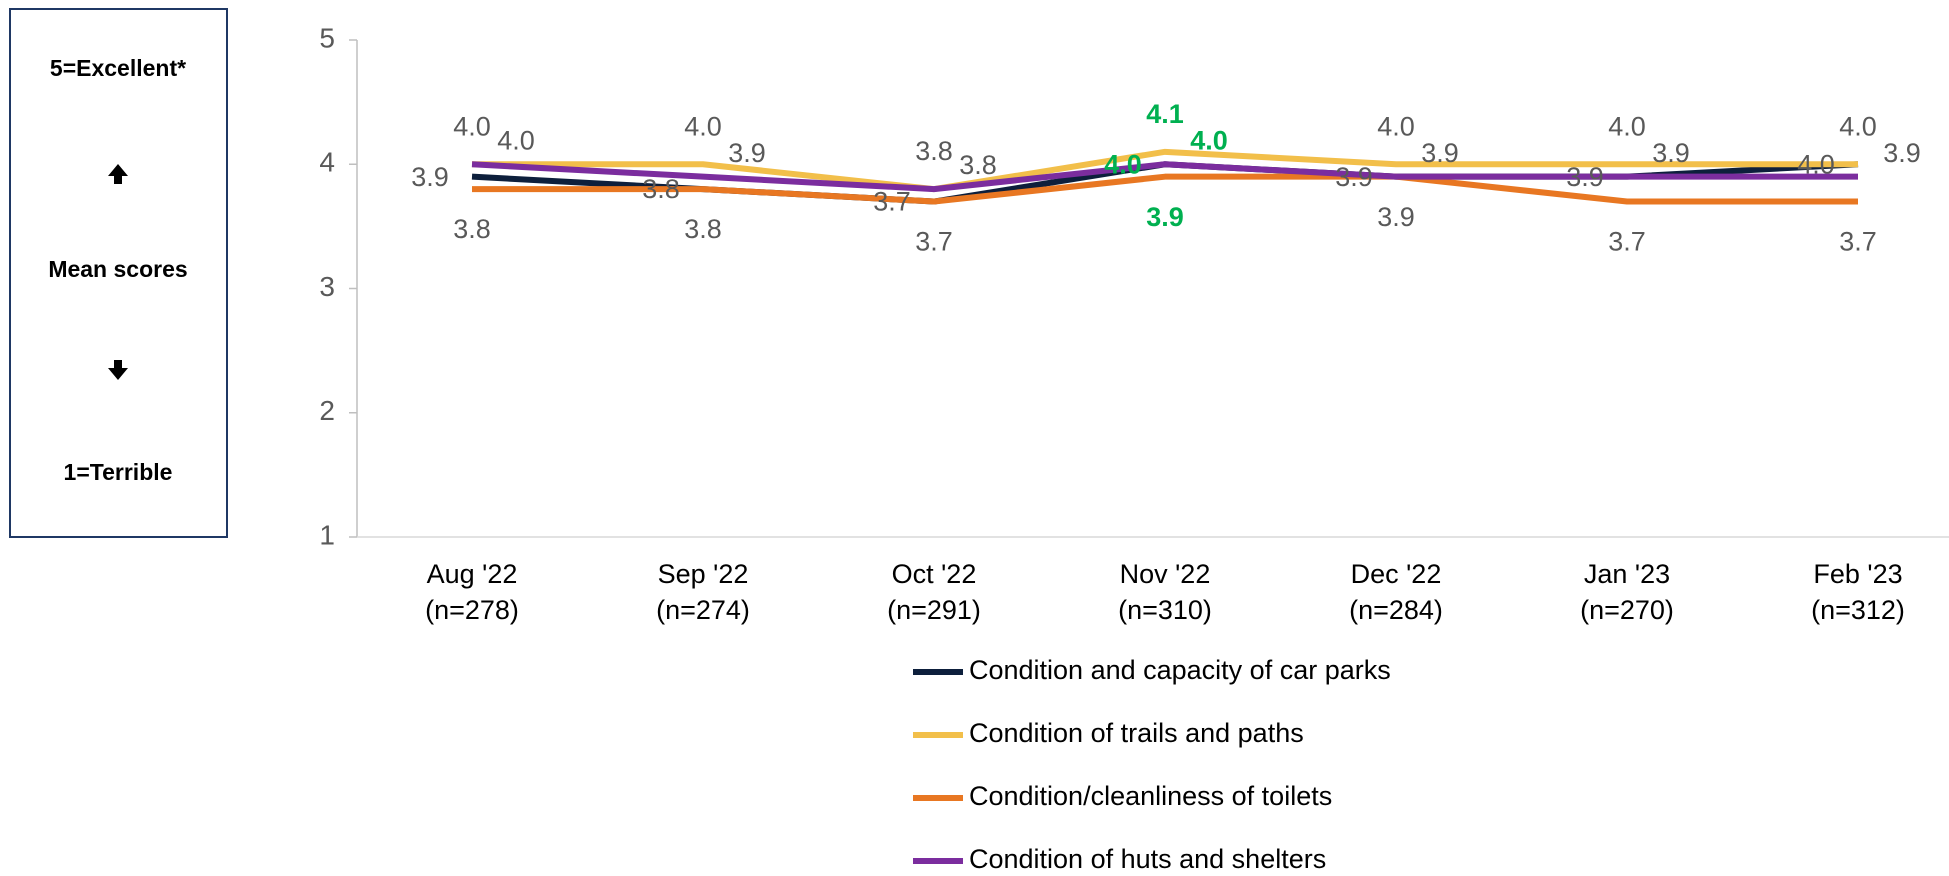 The width and height of the screenshot is (1949, 876). I want to click on x-tick-label: Sep '22, so click(703, 574).